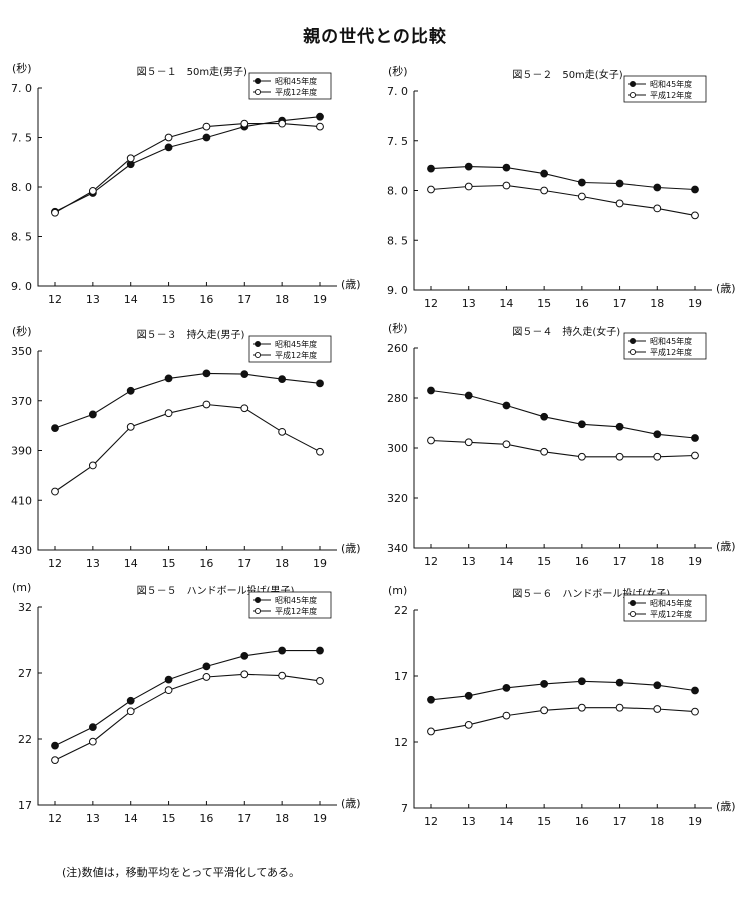 Image resolution: width=750 pixels, height=900 pixels. What do you see at coordinates (397, 590) in the screenshot?
I see `y-unit-label: (m)` at bounding box center [397, 590].